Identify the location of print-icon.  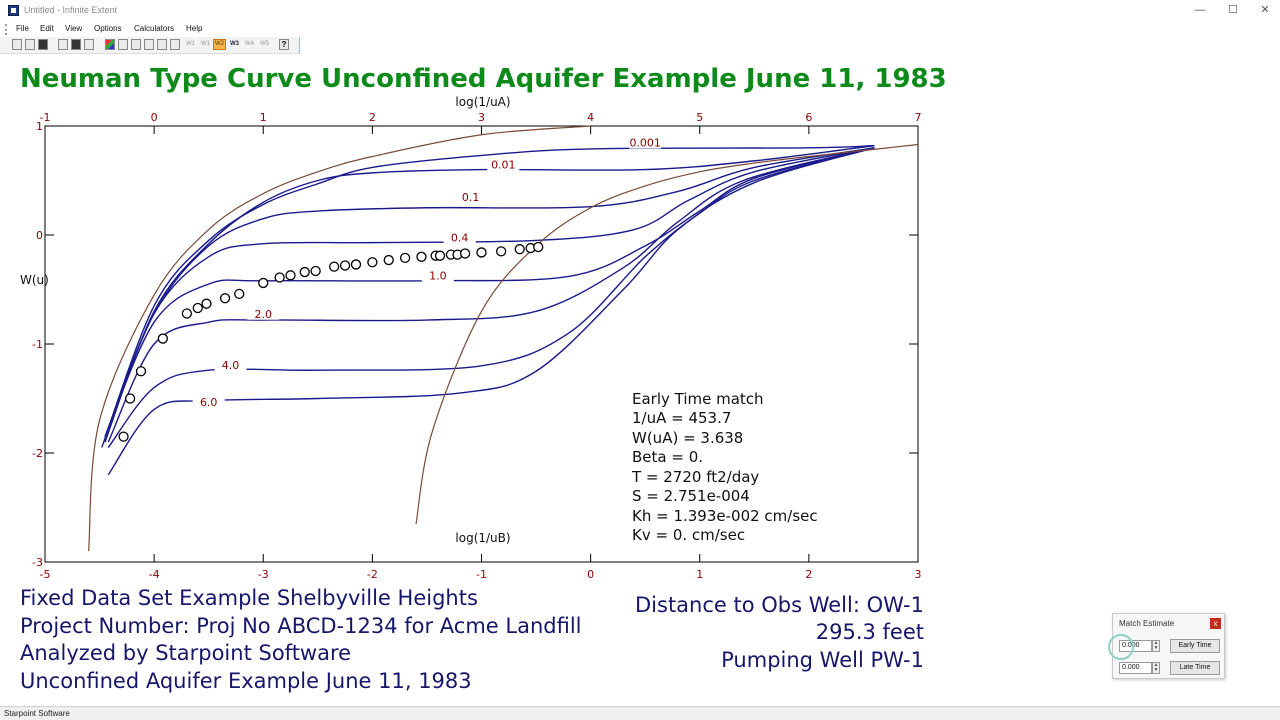
(89, 44).